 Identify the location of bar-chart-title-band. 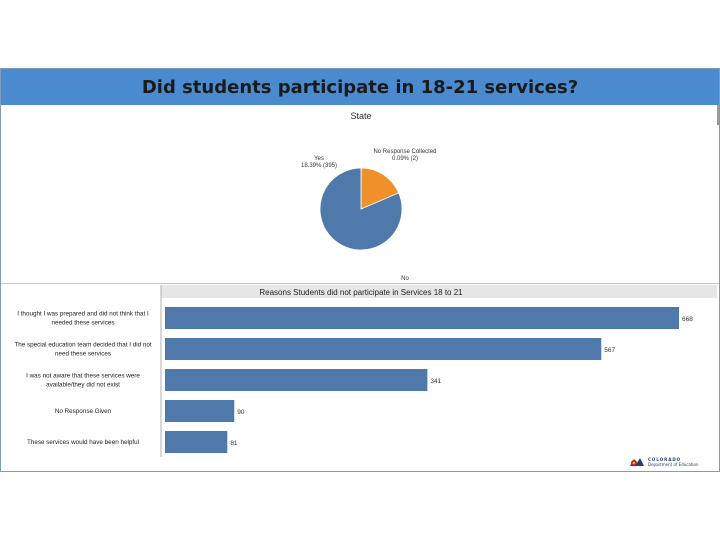
(439, 291).